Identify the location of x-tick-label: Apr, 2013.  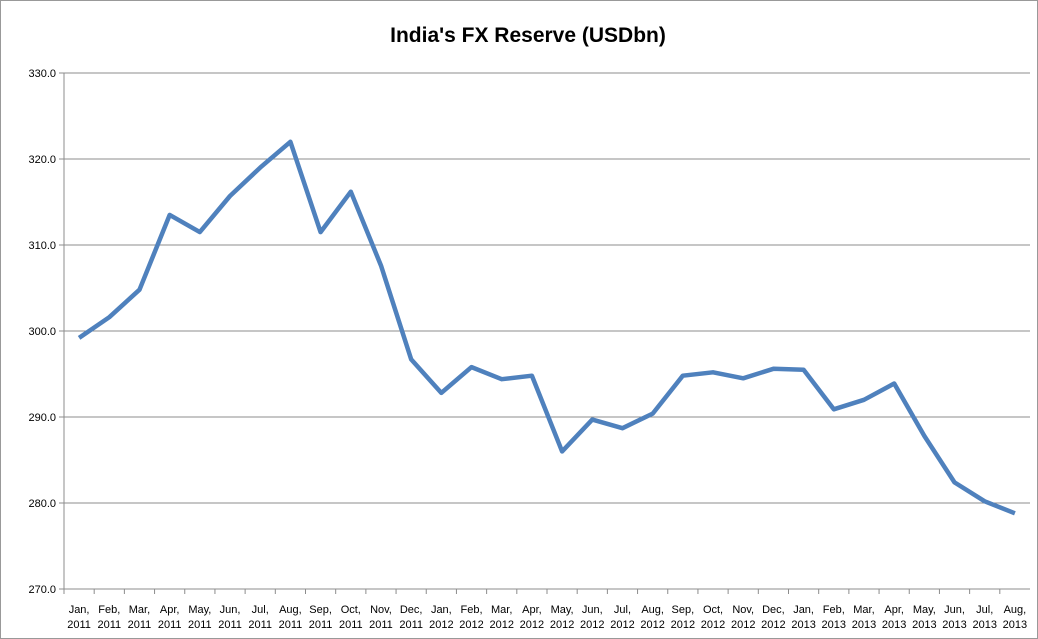
(894, 617).